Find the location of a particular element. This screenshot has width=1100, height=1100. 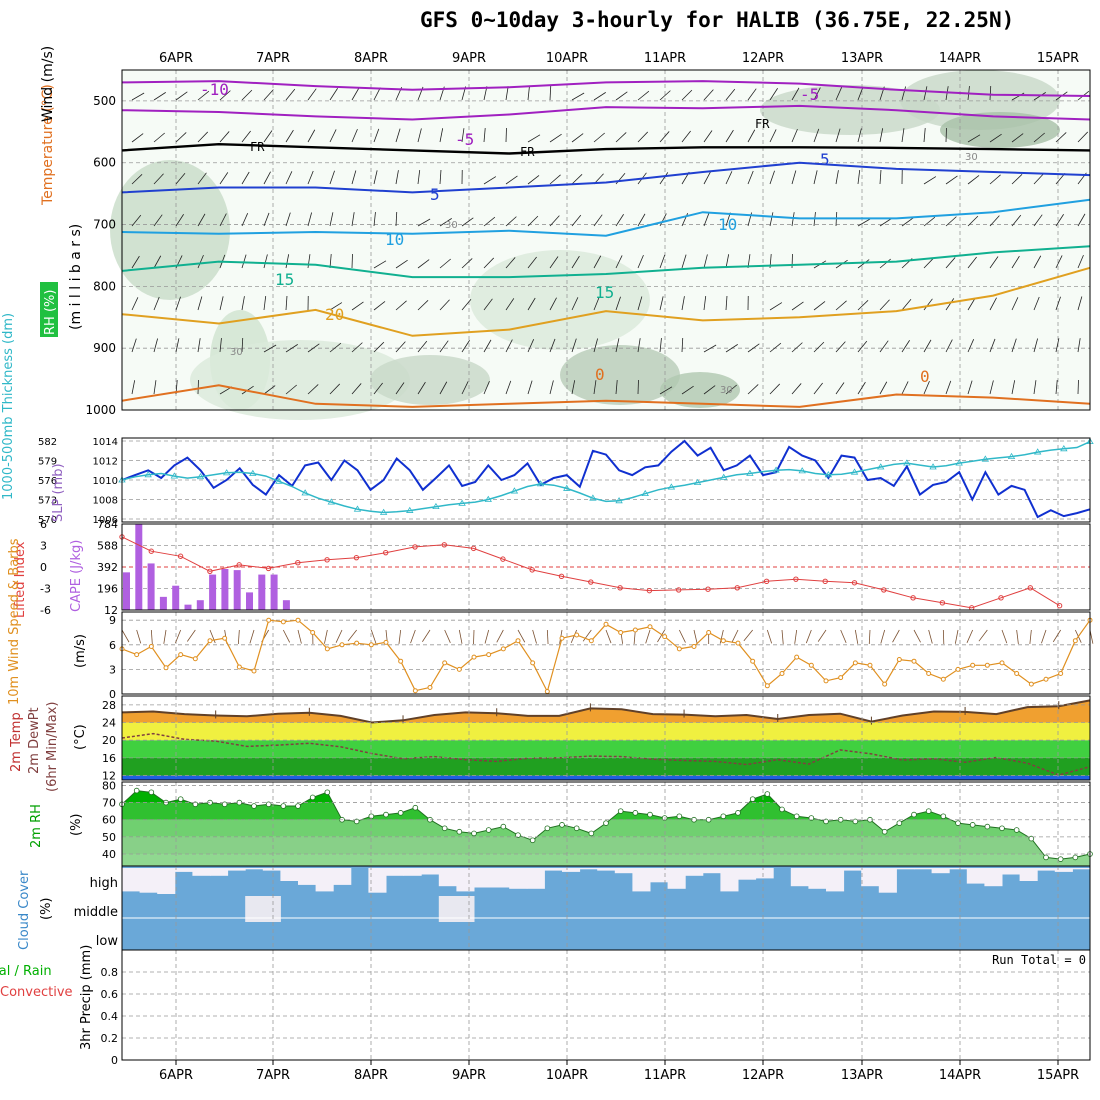

temp-tick-20: 20 is located at coordinates (109, 740).